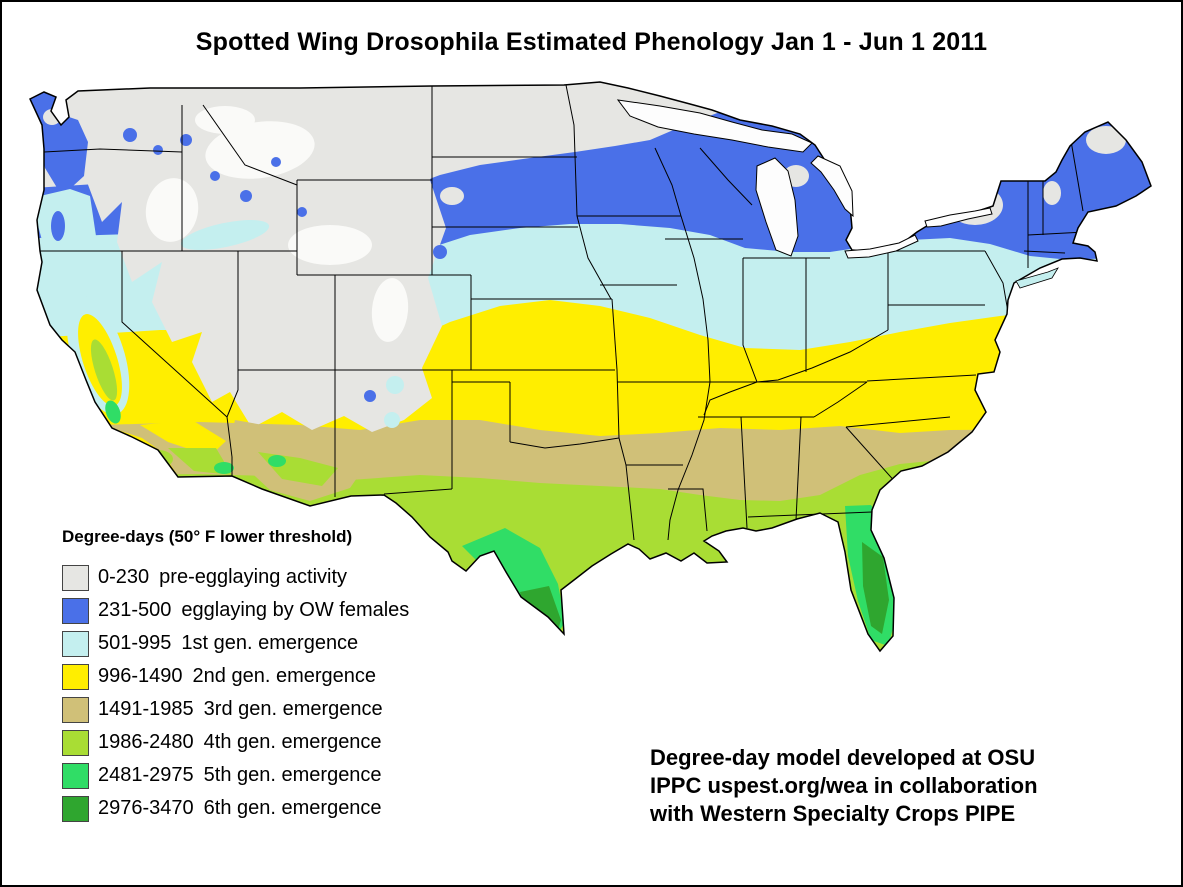  What do you see at coordinates (135, 643) in the screenshot?
I see `legend-range: 501-995` at bounding box center [135, 643].